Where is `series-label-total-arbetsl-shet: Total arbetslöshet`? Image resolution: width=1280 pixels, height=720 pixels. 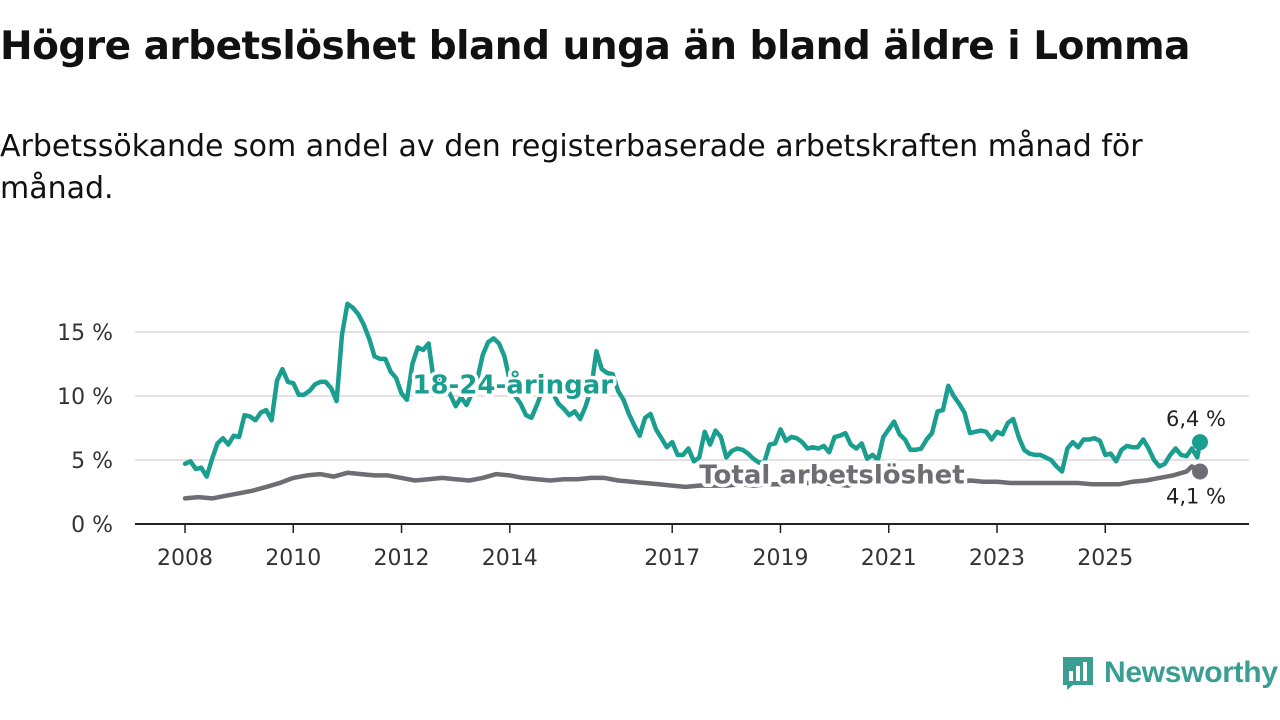
series-label-total-arbetsl-shet: Total arbetslöshet is located at coordinates (831, 476).